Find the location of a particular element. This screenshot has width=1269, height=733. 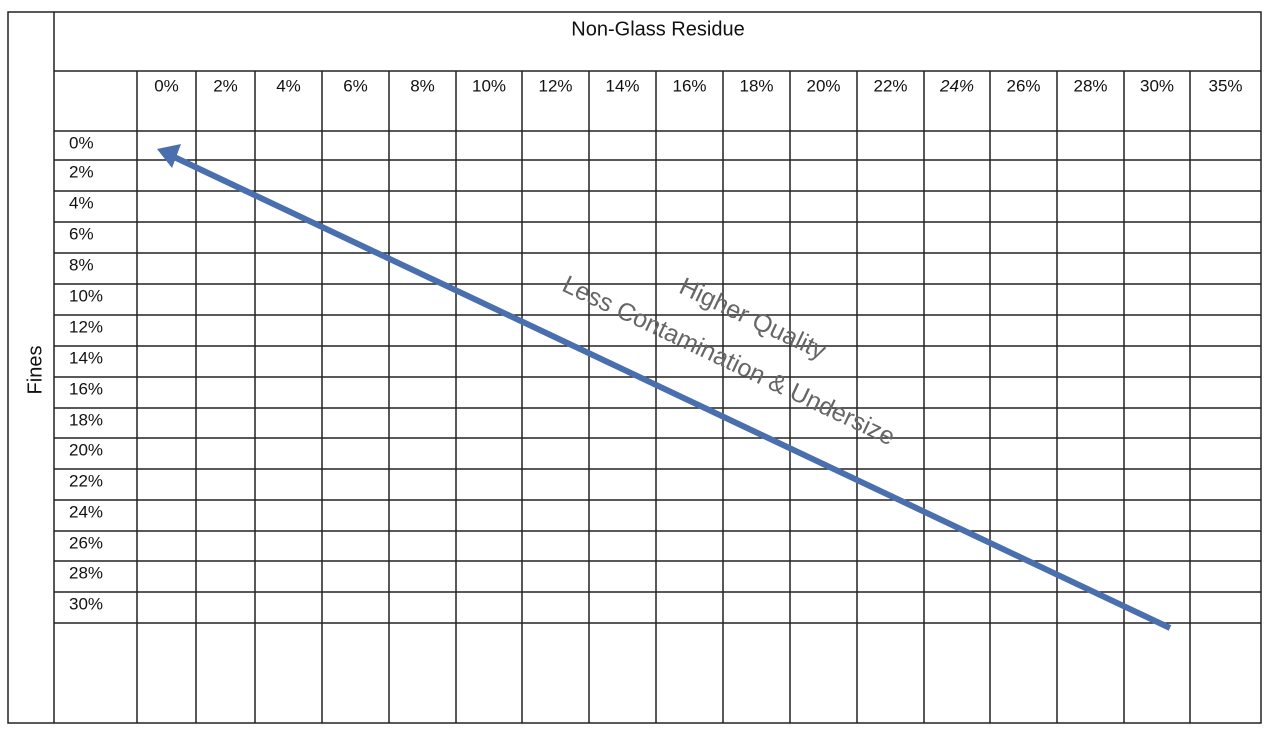

row-header: 8% is located at coordinates (81, 264).